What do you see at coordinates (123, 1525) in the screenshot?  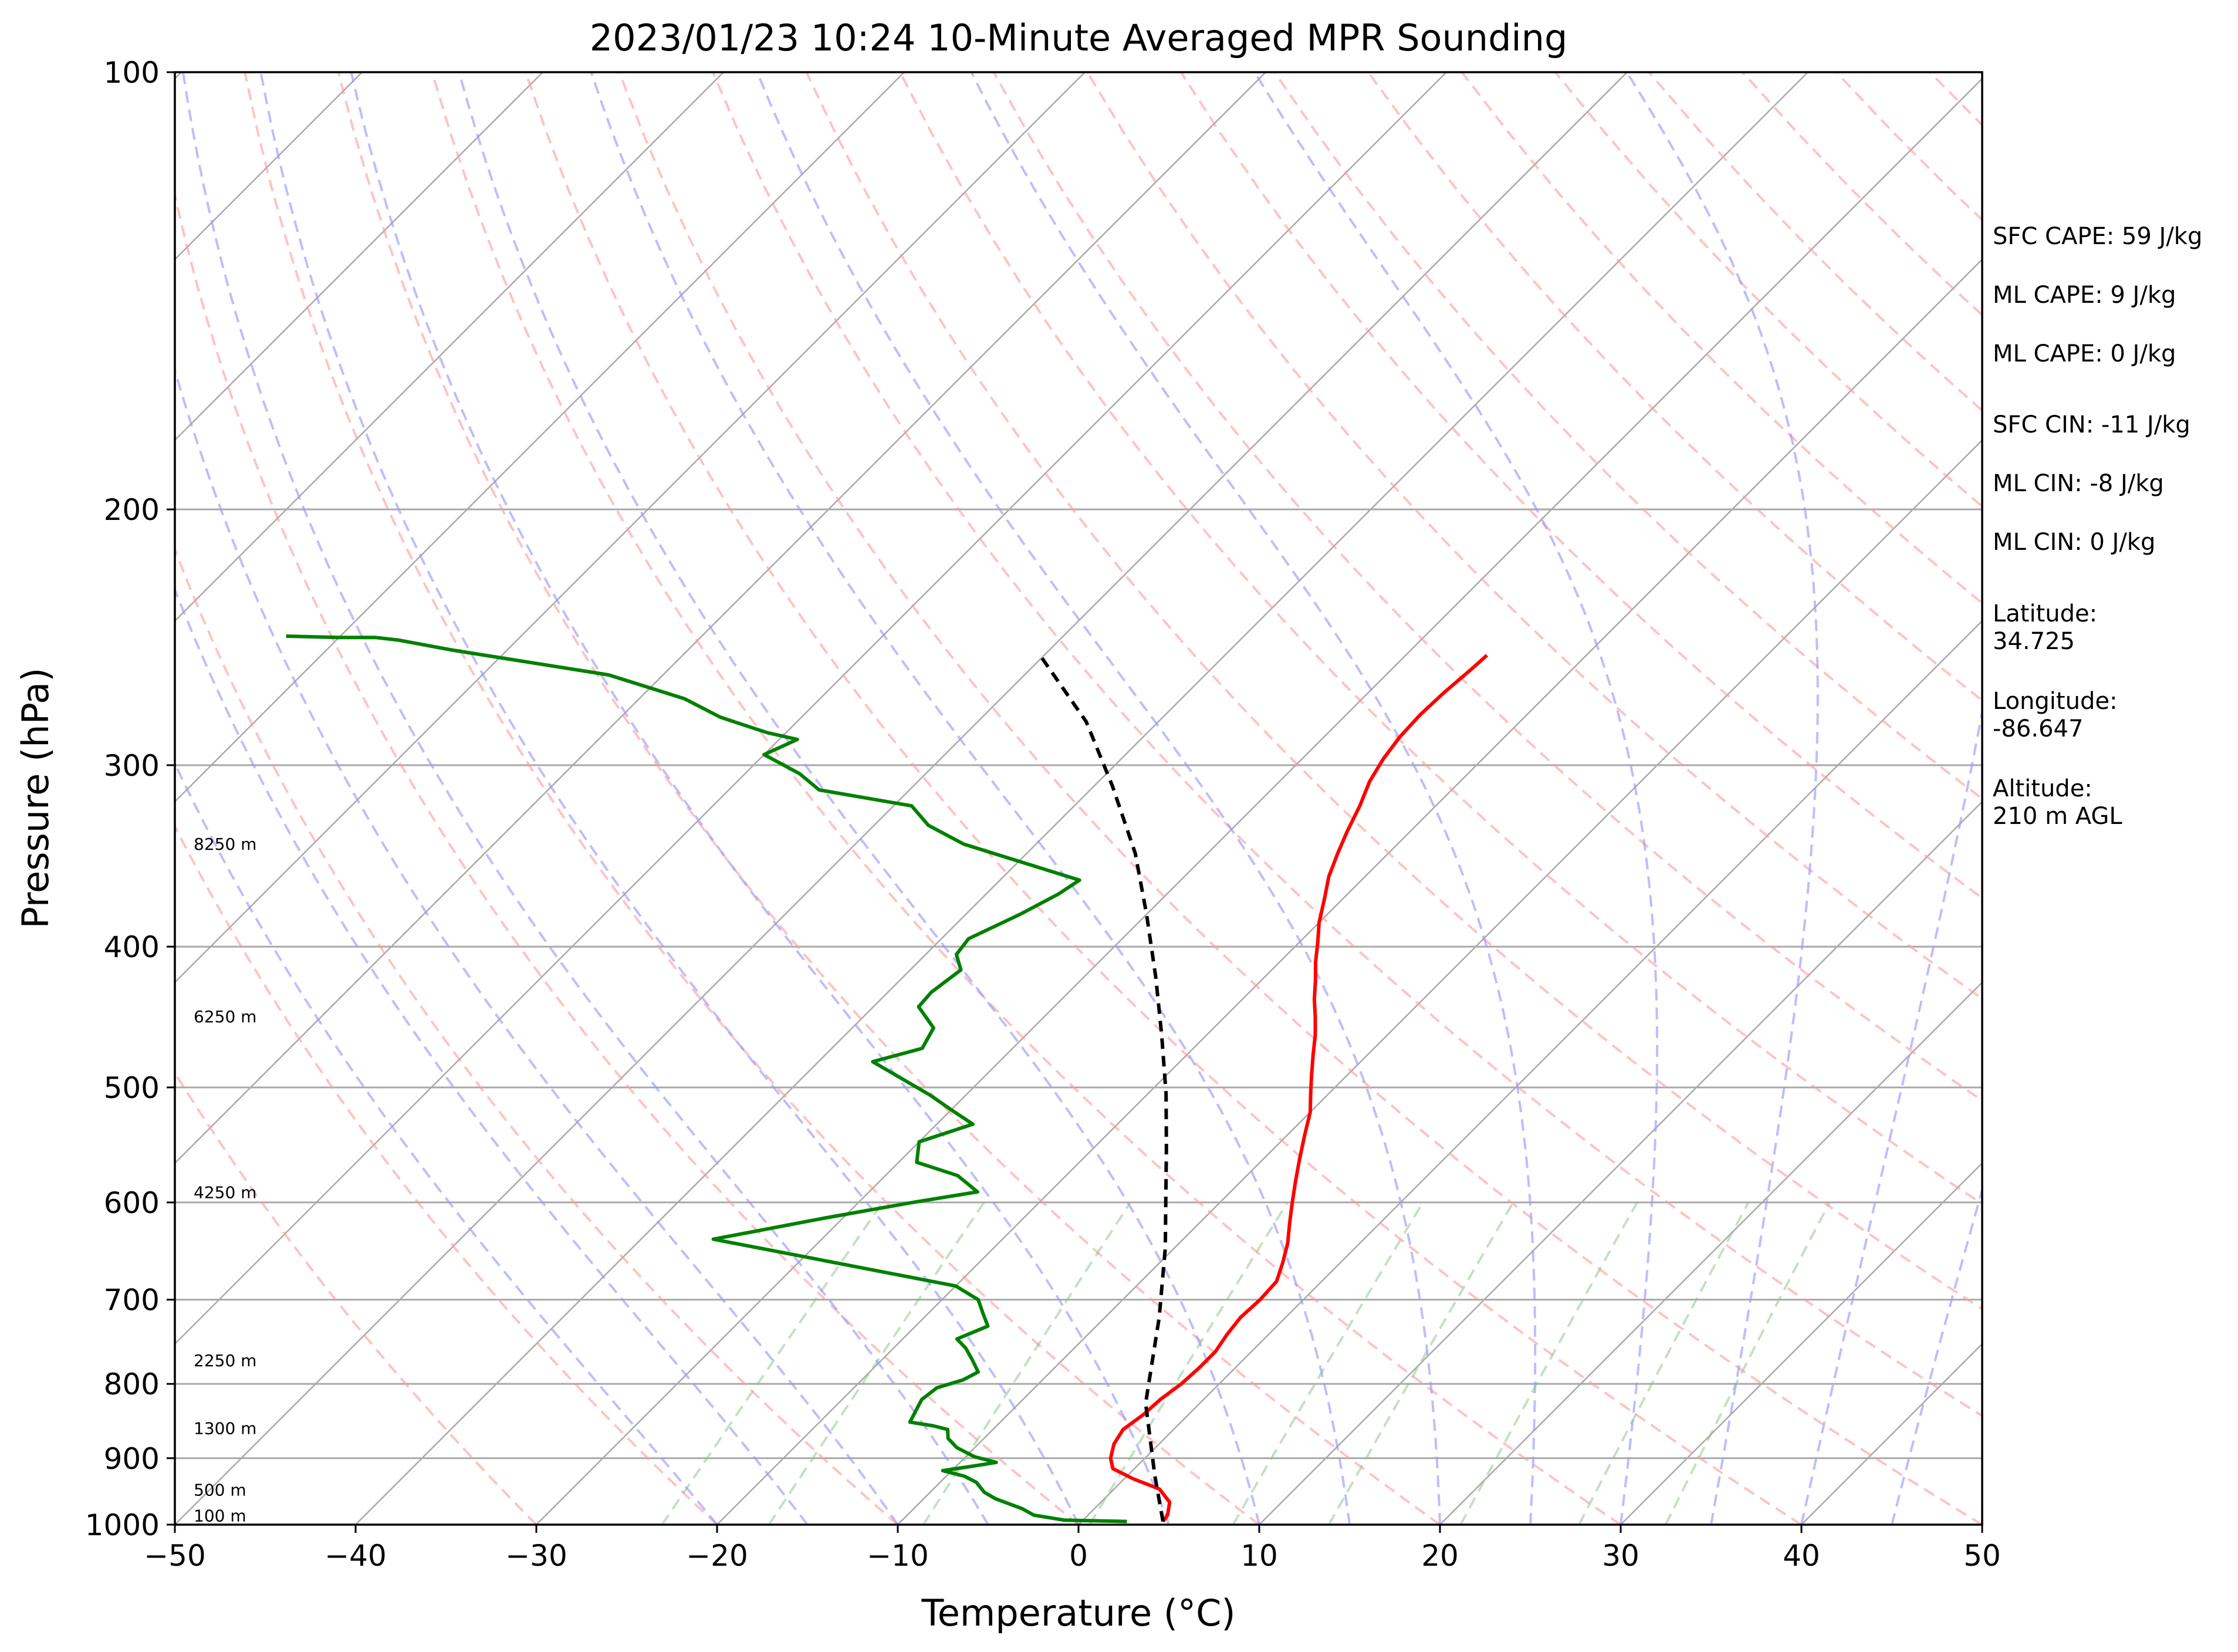 I see `y-tick-label: 1000` at bounding box center [123, 1525].